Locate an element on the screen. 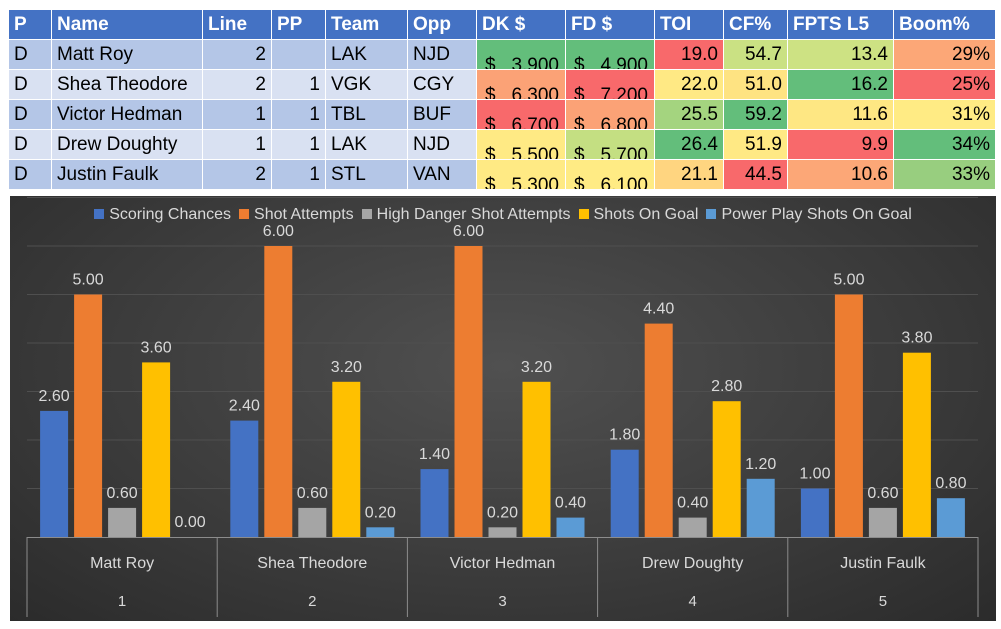 The width and height of the screenshot is (1001, 629). salary-amount: 5,500 is located at coordinates (535, 152).